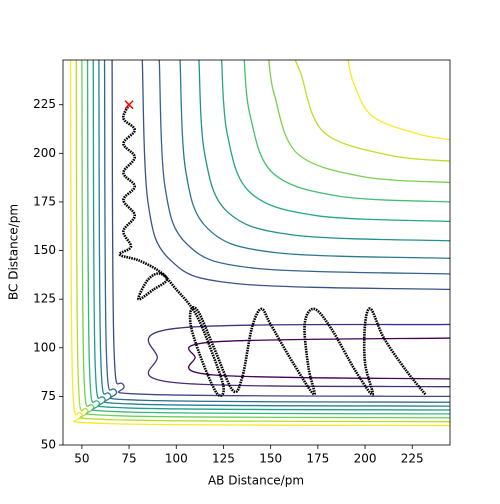  What do you see at coordinates (44, 299) in the screenshot?
I see `y-tick-label: 125` at bounding box center [44, 299].